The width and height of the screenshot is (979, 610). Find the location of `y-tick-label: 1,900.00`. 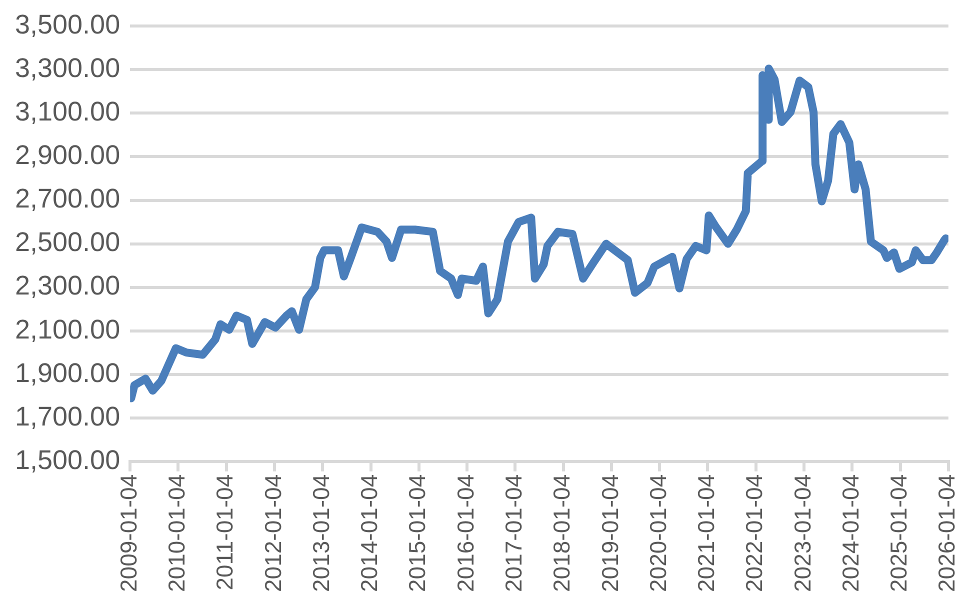

y-tick-label: 1,900.00 is located at coordinates (67, 373).